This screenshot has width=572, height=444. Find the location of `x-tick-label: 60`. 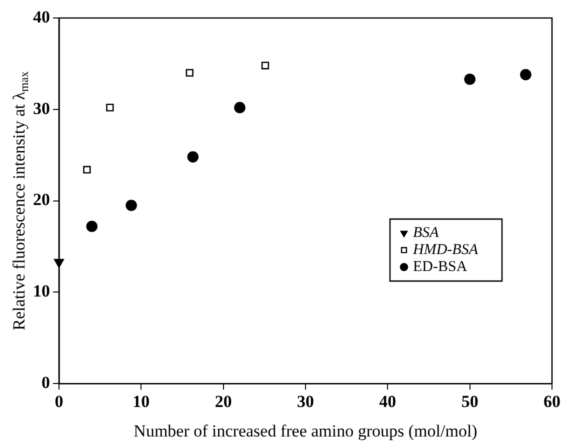

x-tick-label: 60 is located at coordinates (552, 402).